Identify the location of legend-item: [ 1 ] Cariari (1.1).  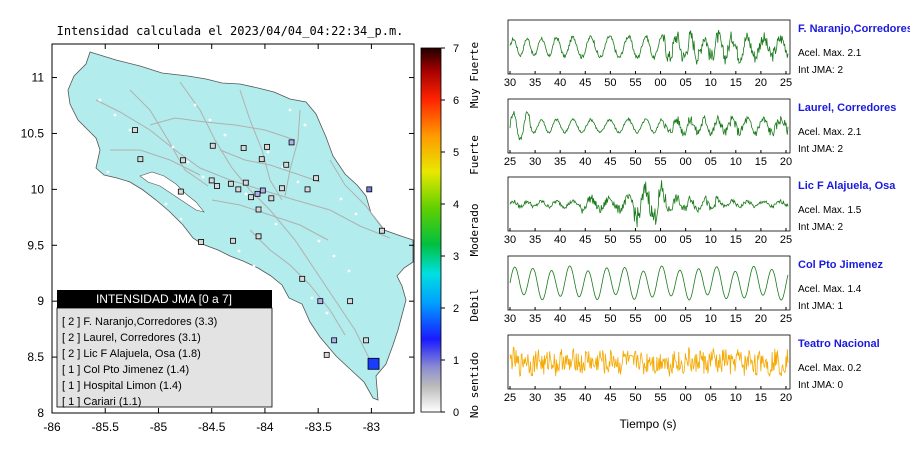
(101, 402).